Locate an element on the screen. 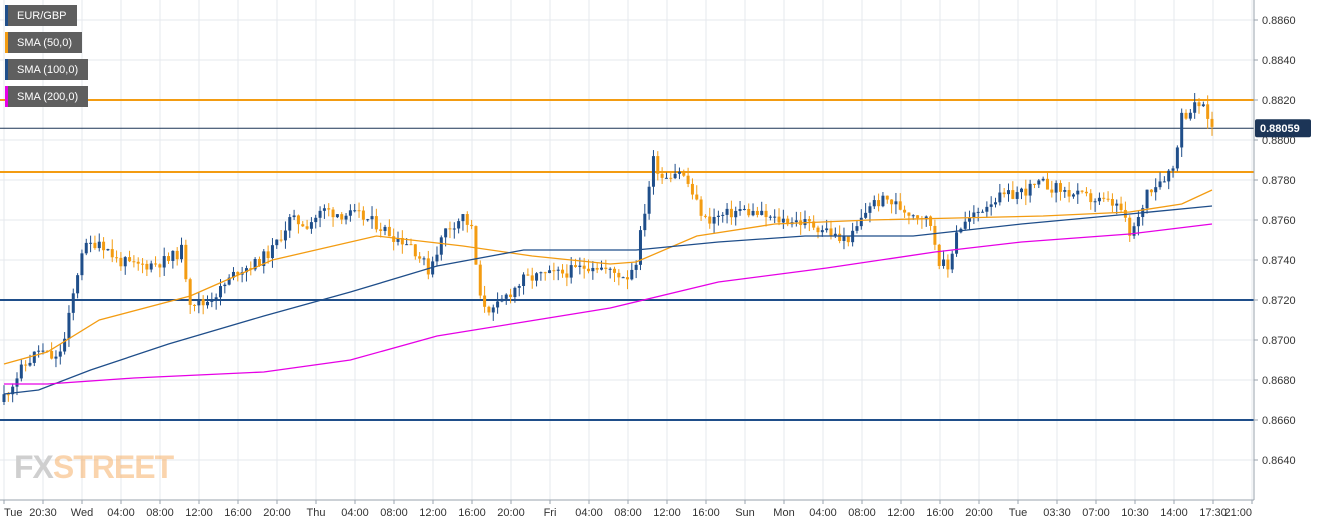 The width and height of the screenshot is (1326, 525). x-tick-label: 03:30 is located at coordinates (1057, 513).